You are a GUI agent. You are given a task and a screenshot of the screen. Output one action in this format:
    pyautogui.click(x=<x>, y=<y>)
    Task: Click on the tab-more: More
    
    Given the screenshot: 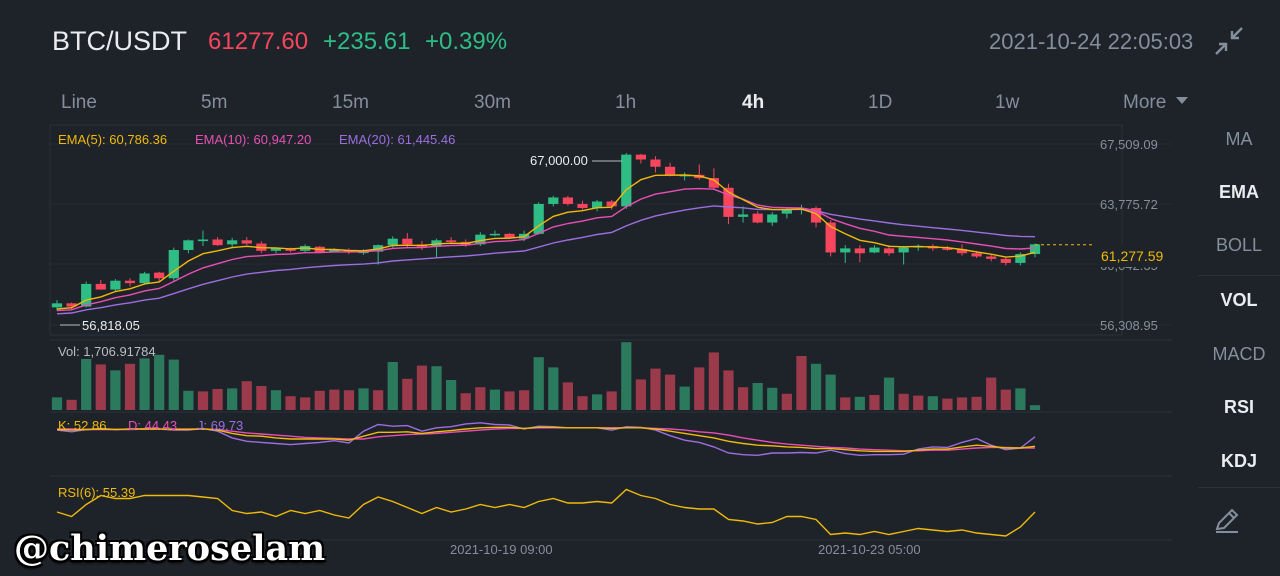 What is the action you would take?
    pyautogui.click(x=1155, y=103)
    